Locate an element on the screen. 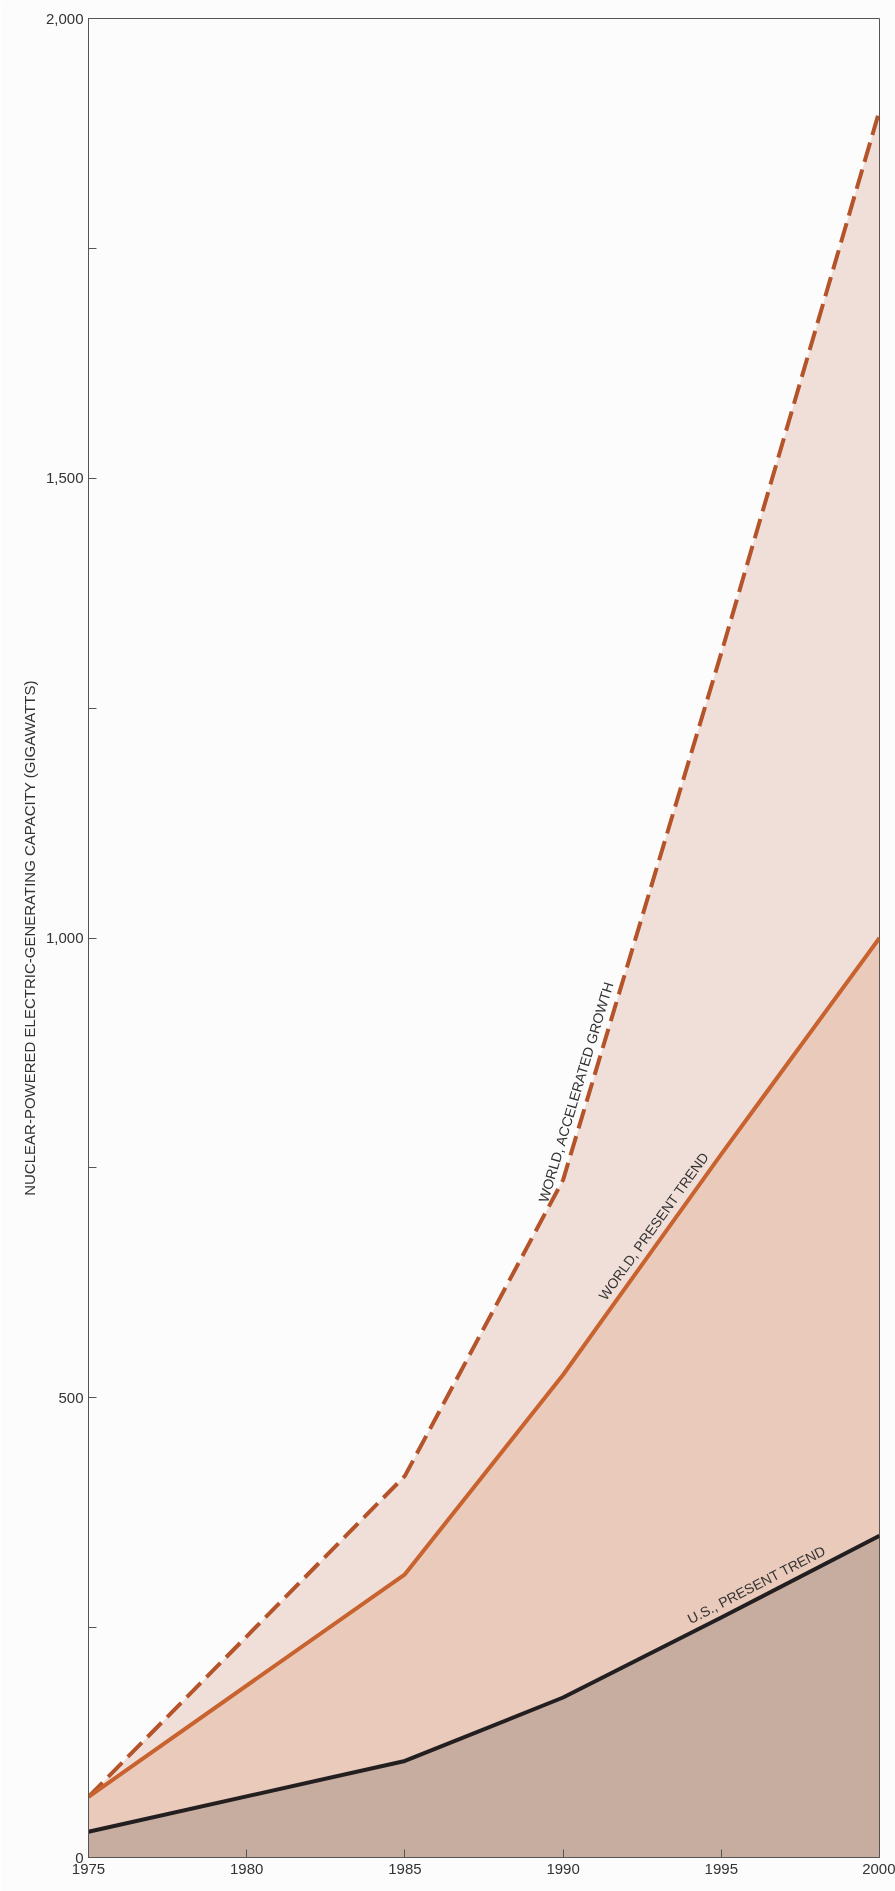 The height and width of the screenshot is (1891, 895). y-tick-label: 2,000 is located at coordinates (64, 18).